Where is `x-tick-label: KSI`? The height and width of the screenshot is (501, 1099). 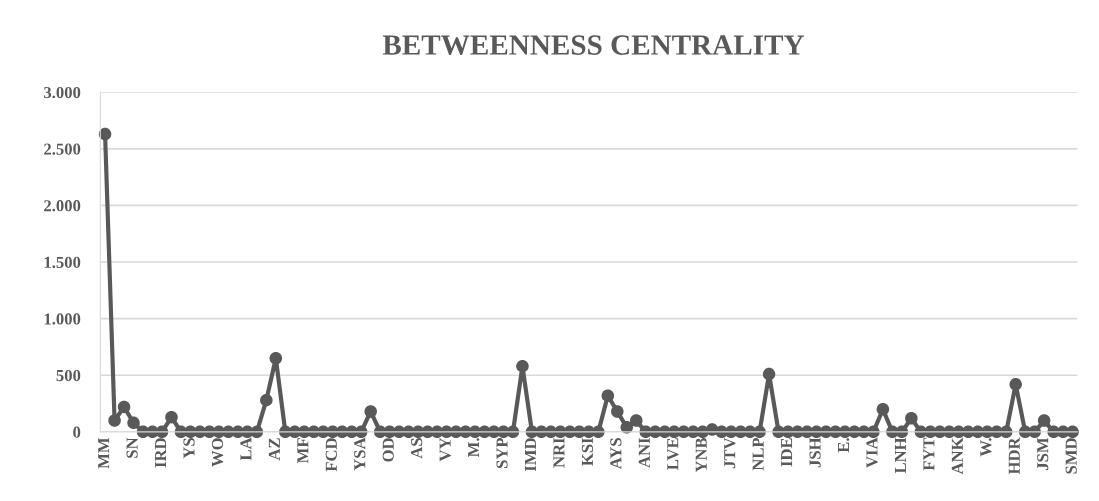
x-tick-label: KSI is located at coordinates (587, 451).